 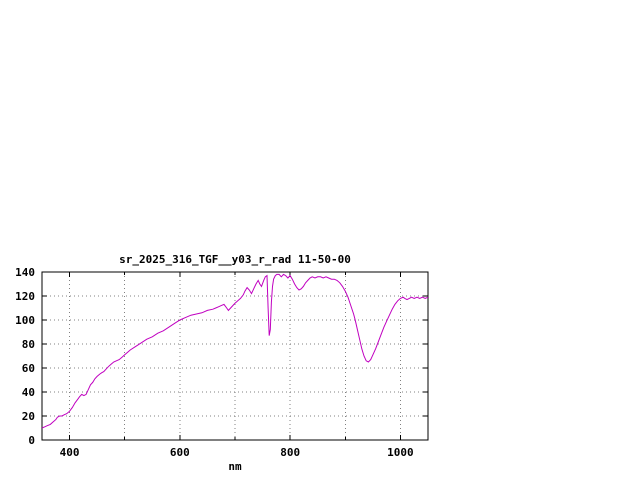 What do you see at coordinates (28, 344) in the screenshot?
I see `y-tick-label: 80` at bounding box center [28, 344].